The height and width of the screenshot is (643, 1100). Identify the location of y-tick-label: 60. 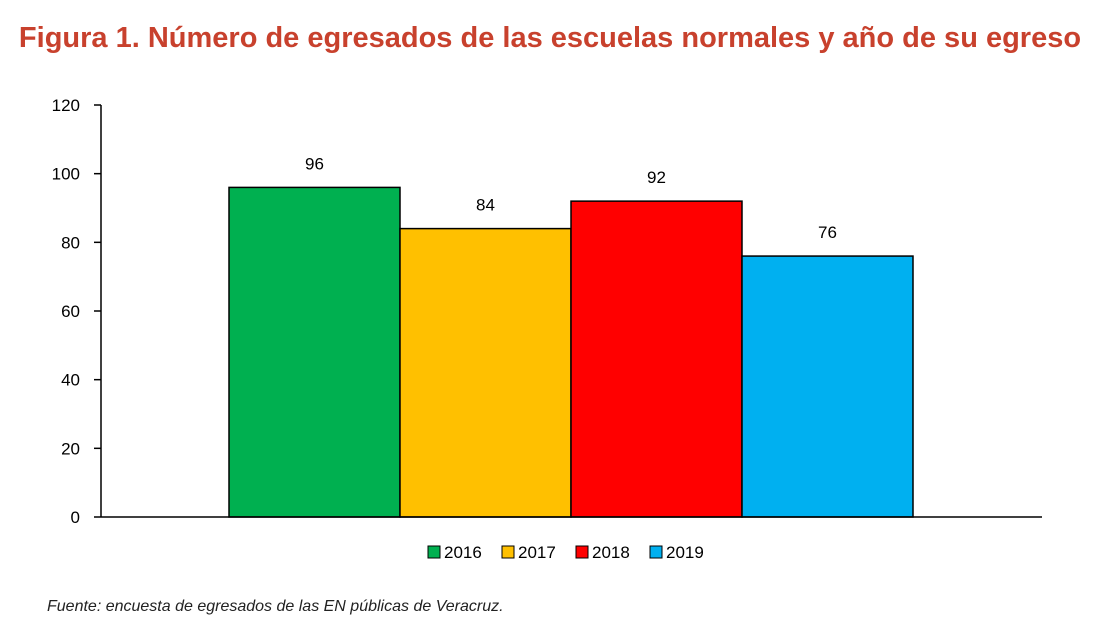
(70, 311).